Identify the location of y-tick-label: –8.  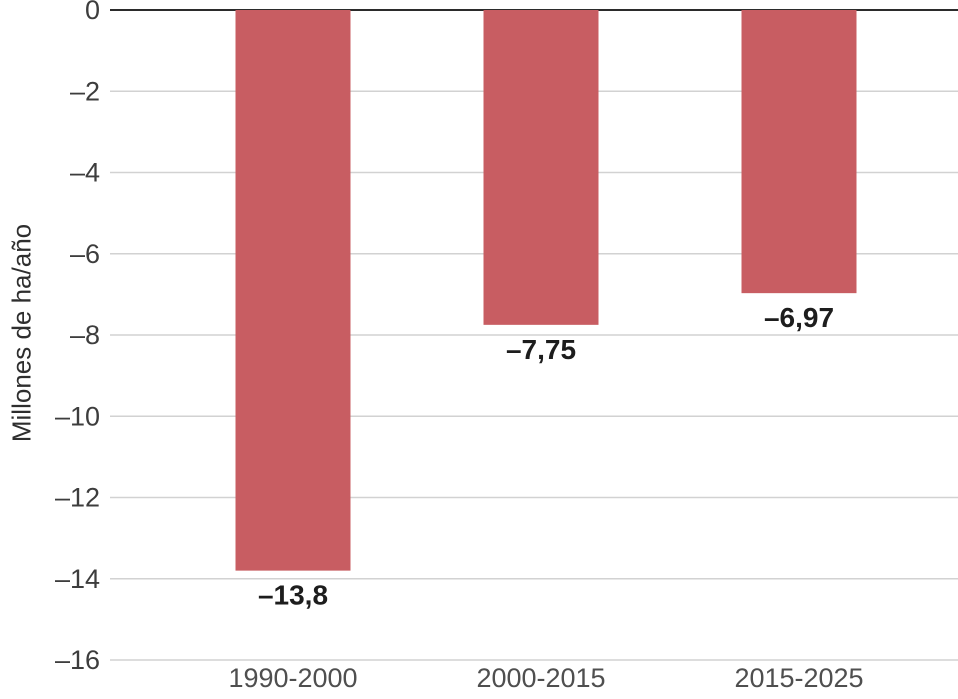
(85, 335).